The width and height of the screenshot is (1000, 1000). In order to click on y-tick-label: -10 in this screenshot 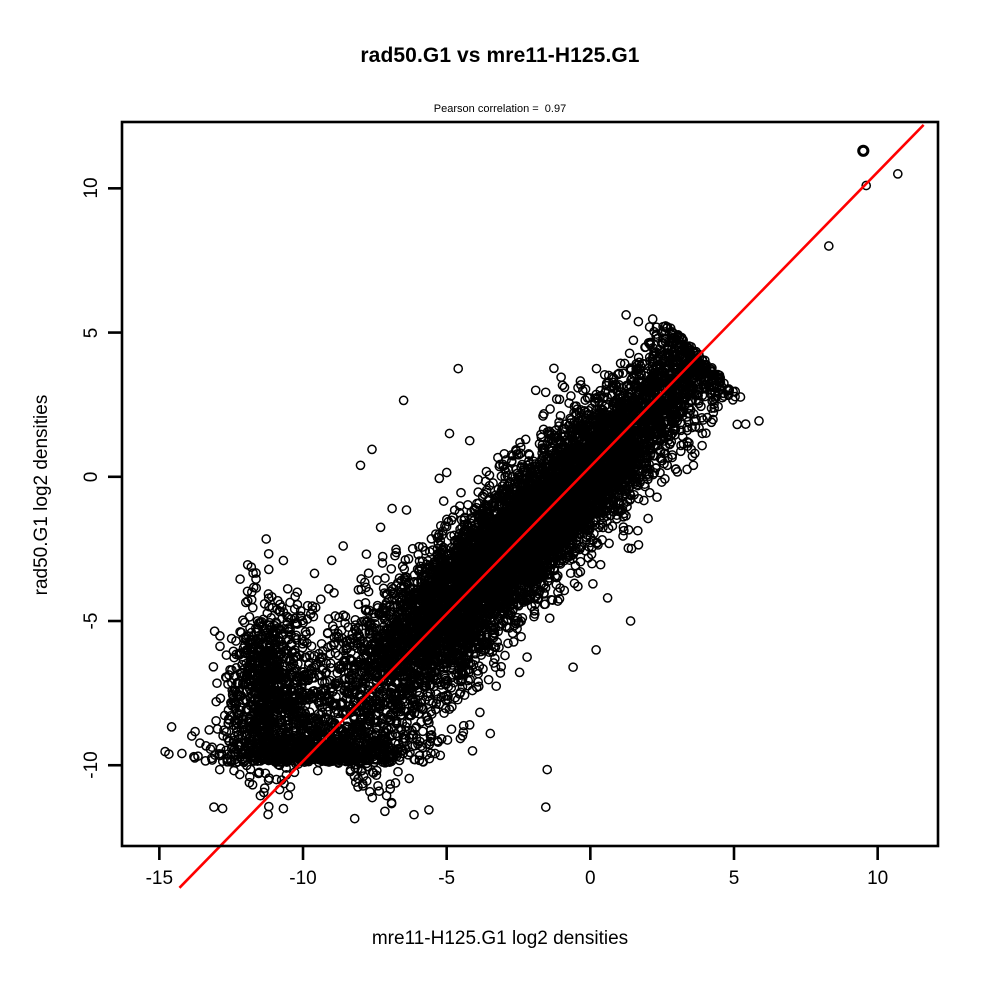, I will do `click(91, 765)`.